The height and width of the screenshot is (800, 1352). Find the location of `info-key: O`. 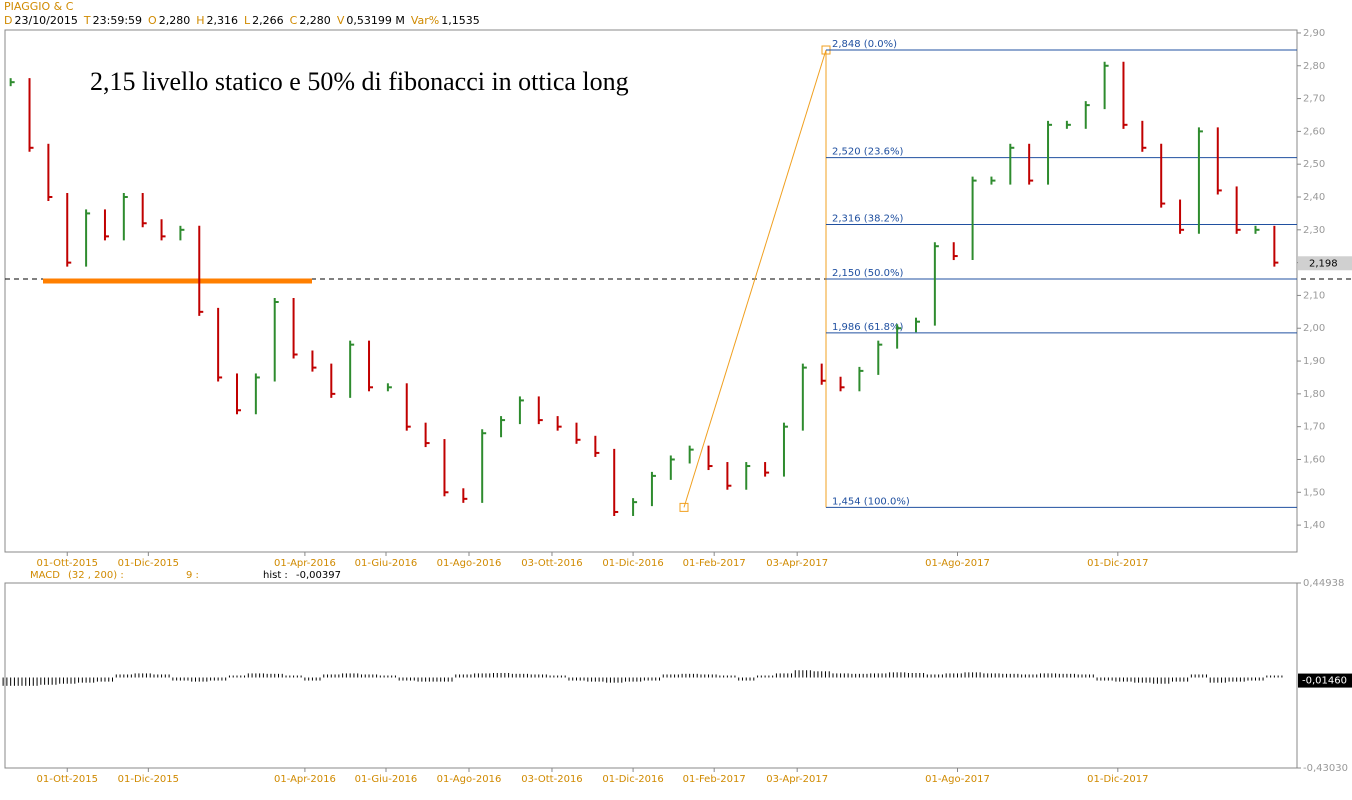

info-key: O is located at coordinates (152, 20).